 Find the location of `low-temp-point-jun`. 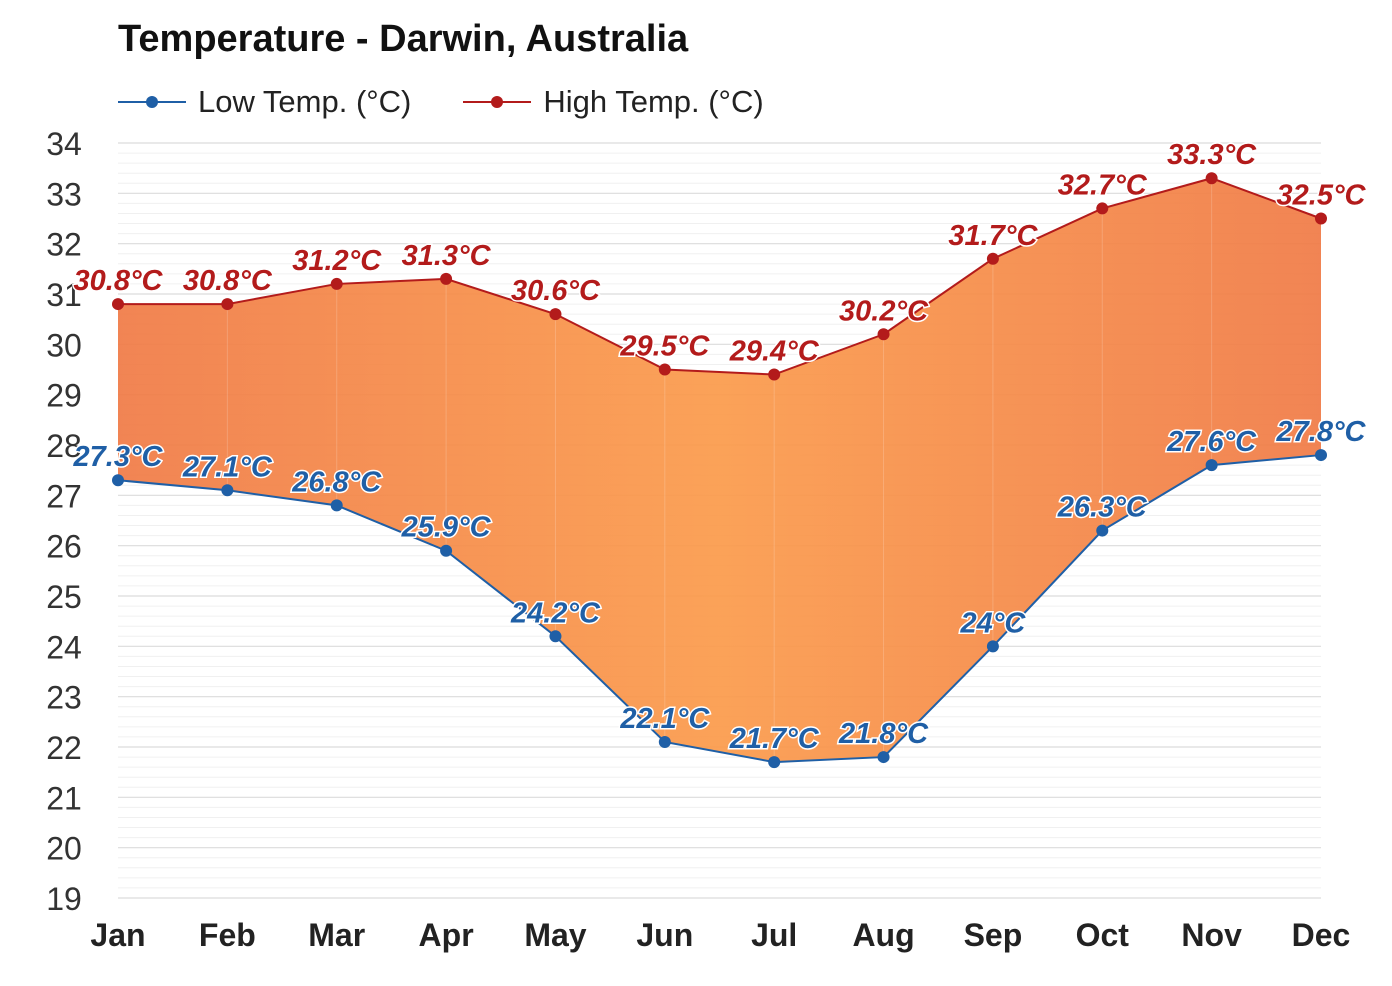

low-temp-point-jun is located at coordinates (664, 741).